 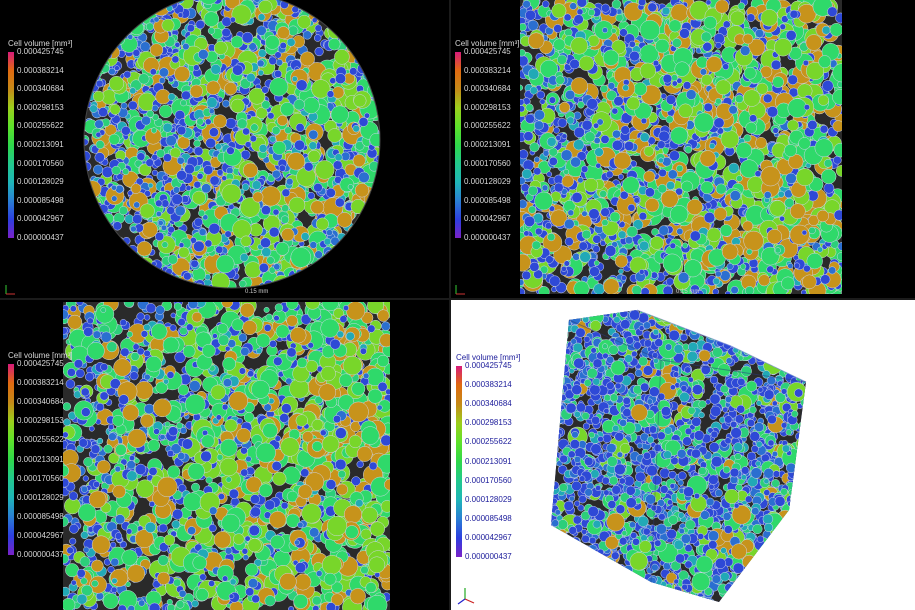 What do you see at coordinates (487, 43) in the screenshot?
I see `legend-title: Cell volume [mm³]` at bounding box center [487, 43].